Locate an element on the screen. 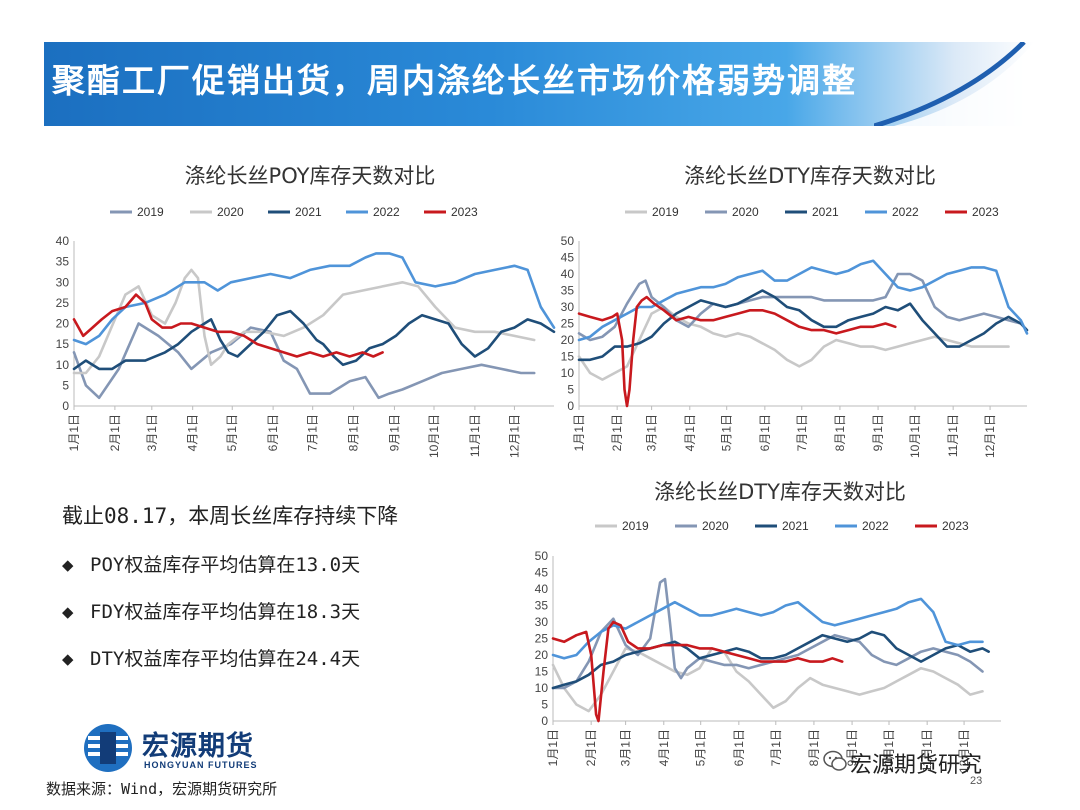 The width and height of the screenshot is (1080, 810). summary-bullet: ◆ POY权益库存平均估算在13.0天 is located at coordinates (211, 563).